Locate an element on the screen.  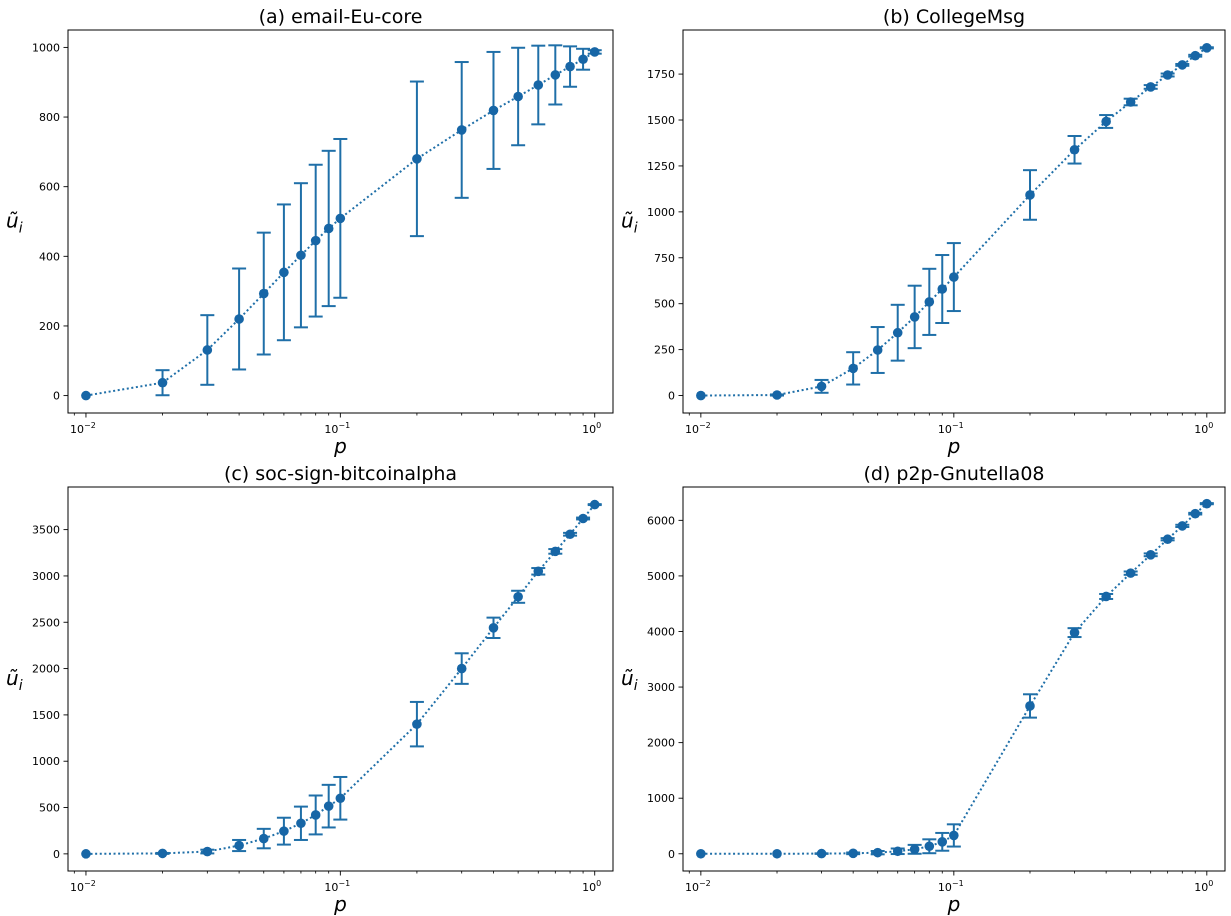
panel-c-title: (c) soc-sign-bitcoinalpha is located at coordinates (340, 474).